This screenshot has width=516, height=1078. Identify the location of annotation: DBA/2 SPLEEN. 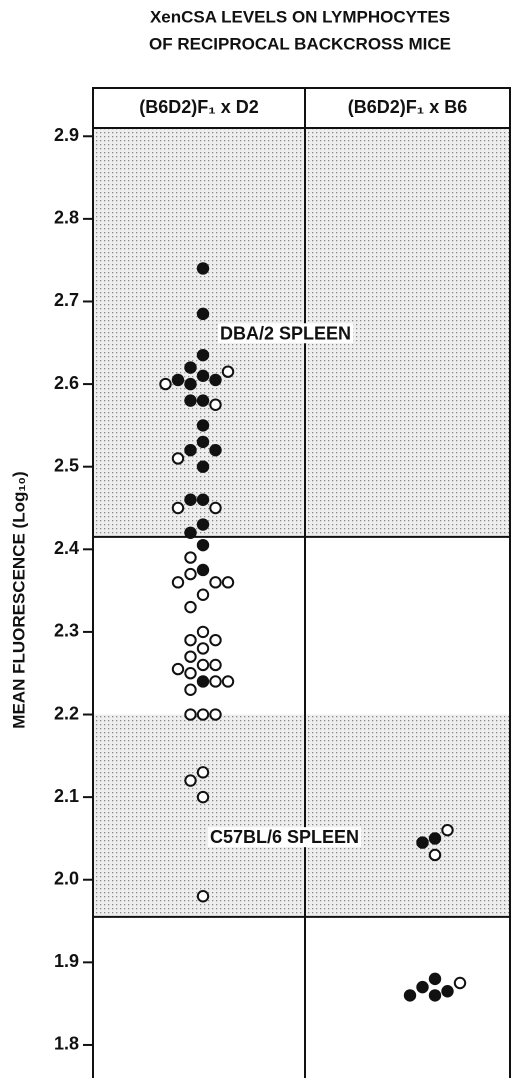
(285, 333).